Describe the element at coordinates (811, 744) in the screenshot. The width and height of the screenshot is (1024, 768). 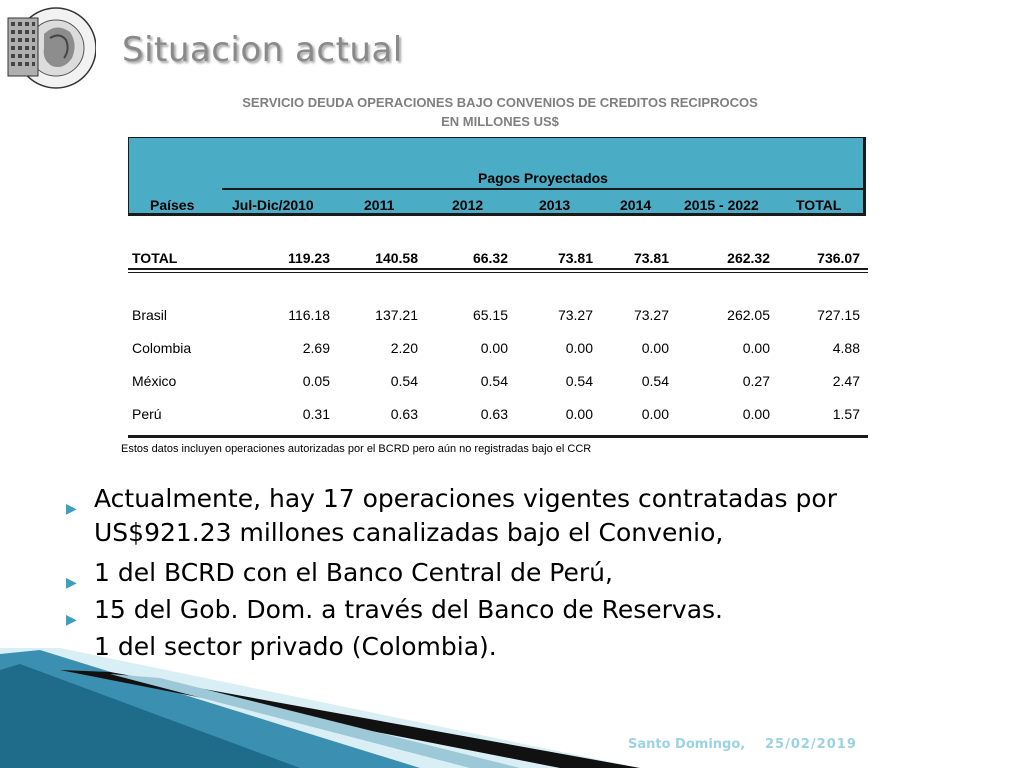
I see `footer-date: 25/02/2019` at that location.